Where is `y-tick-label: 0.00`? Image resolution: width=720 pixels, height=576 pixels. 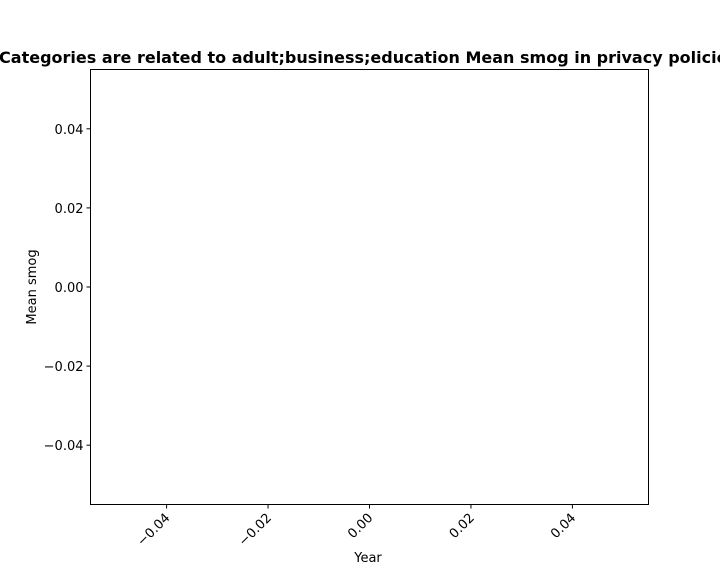 y-tick-label: 0.00 is located at coordinates (69, 288).